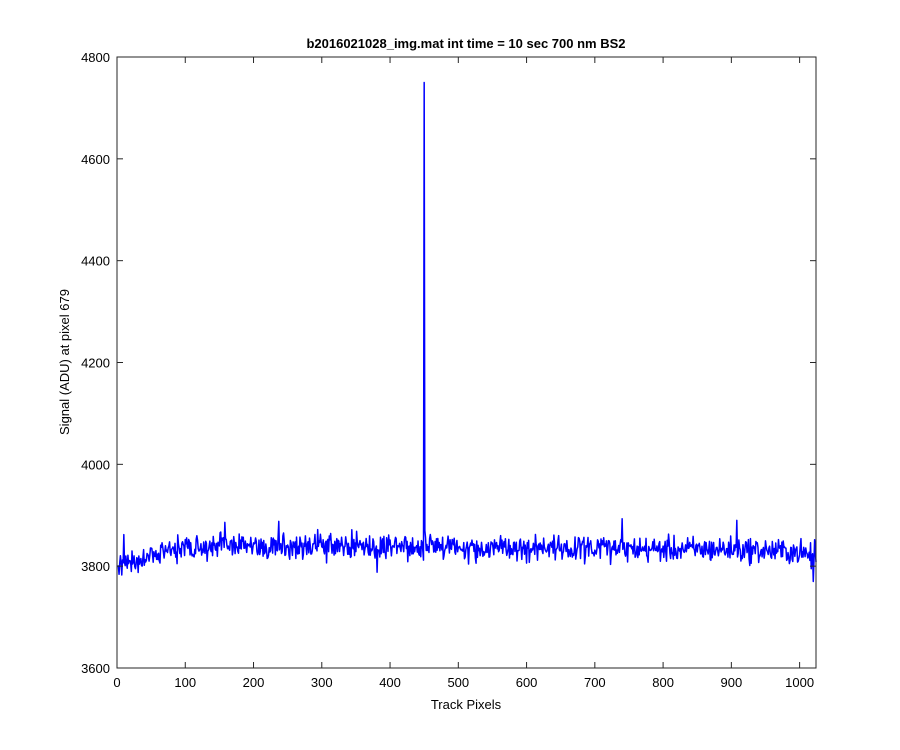  Describe the element at coordinates (799, 682) in the screenshot. I see `x-tick-label: 1000` at that location.